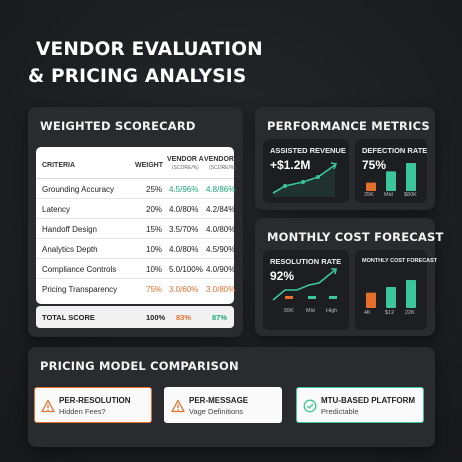 Image resolution: width=462 pixels, height=462 pixels. Describe the element at coordinates (149, 49) in the screenshot. I see `page-title-line1: VENDOR EVALUATION` at that location.